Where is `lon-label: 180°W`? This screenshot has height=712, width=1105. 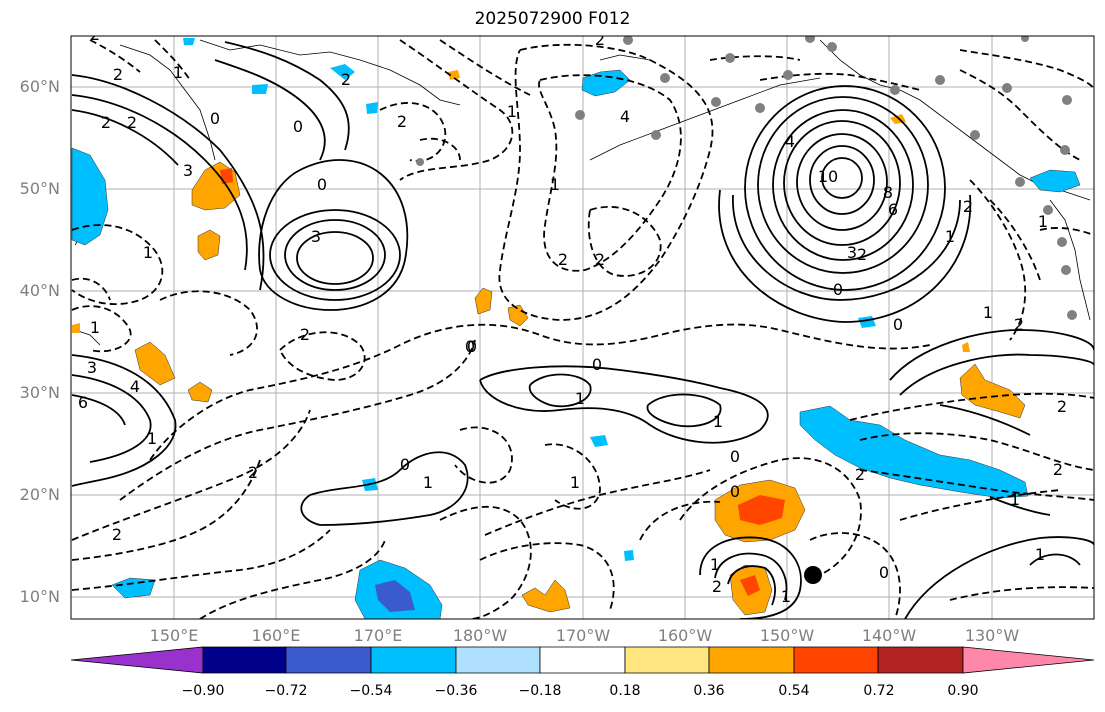 lon-label: 180°W is located at coordinates (480, 635).